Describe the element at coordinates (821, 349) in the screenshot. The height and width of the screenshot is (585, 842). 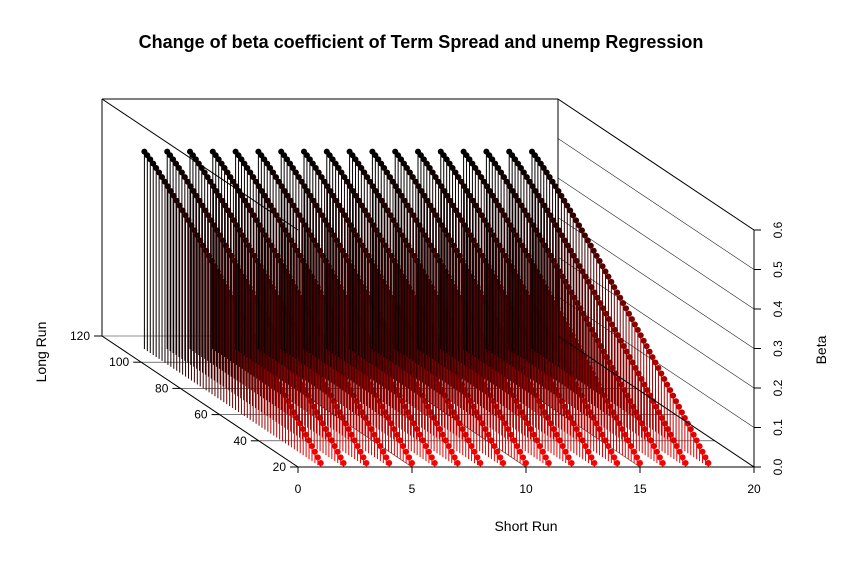
I see `z-axis-label: Beta` at that location.